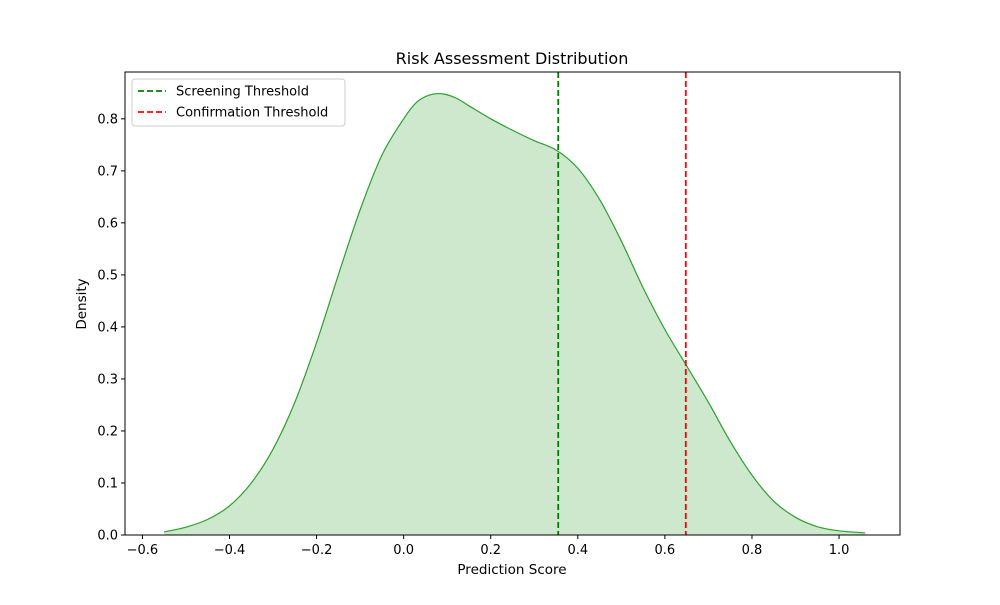 This screenshot has height=605, width=1000. What do you see at coordinates (107, 431) in the screenshot?
I see `y-tick-label: 0.2` at bounding box center [107, 431].